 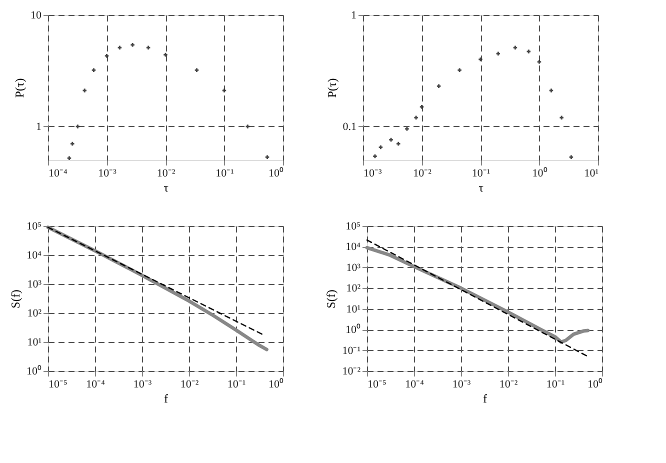 What do you see at coordinates (36, 16) in the screenshot?
I see `y-tick-label: 10` at bounding box center [36, 16].